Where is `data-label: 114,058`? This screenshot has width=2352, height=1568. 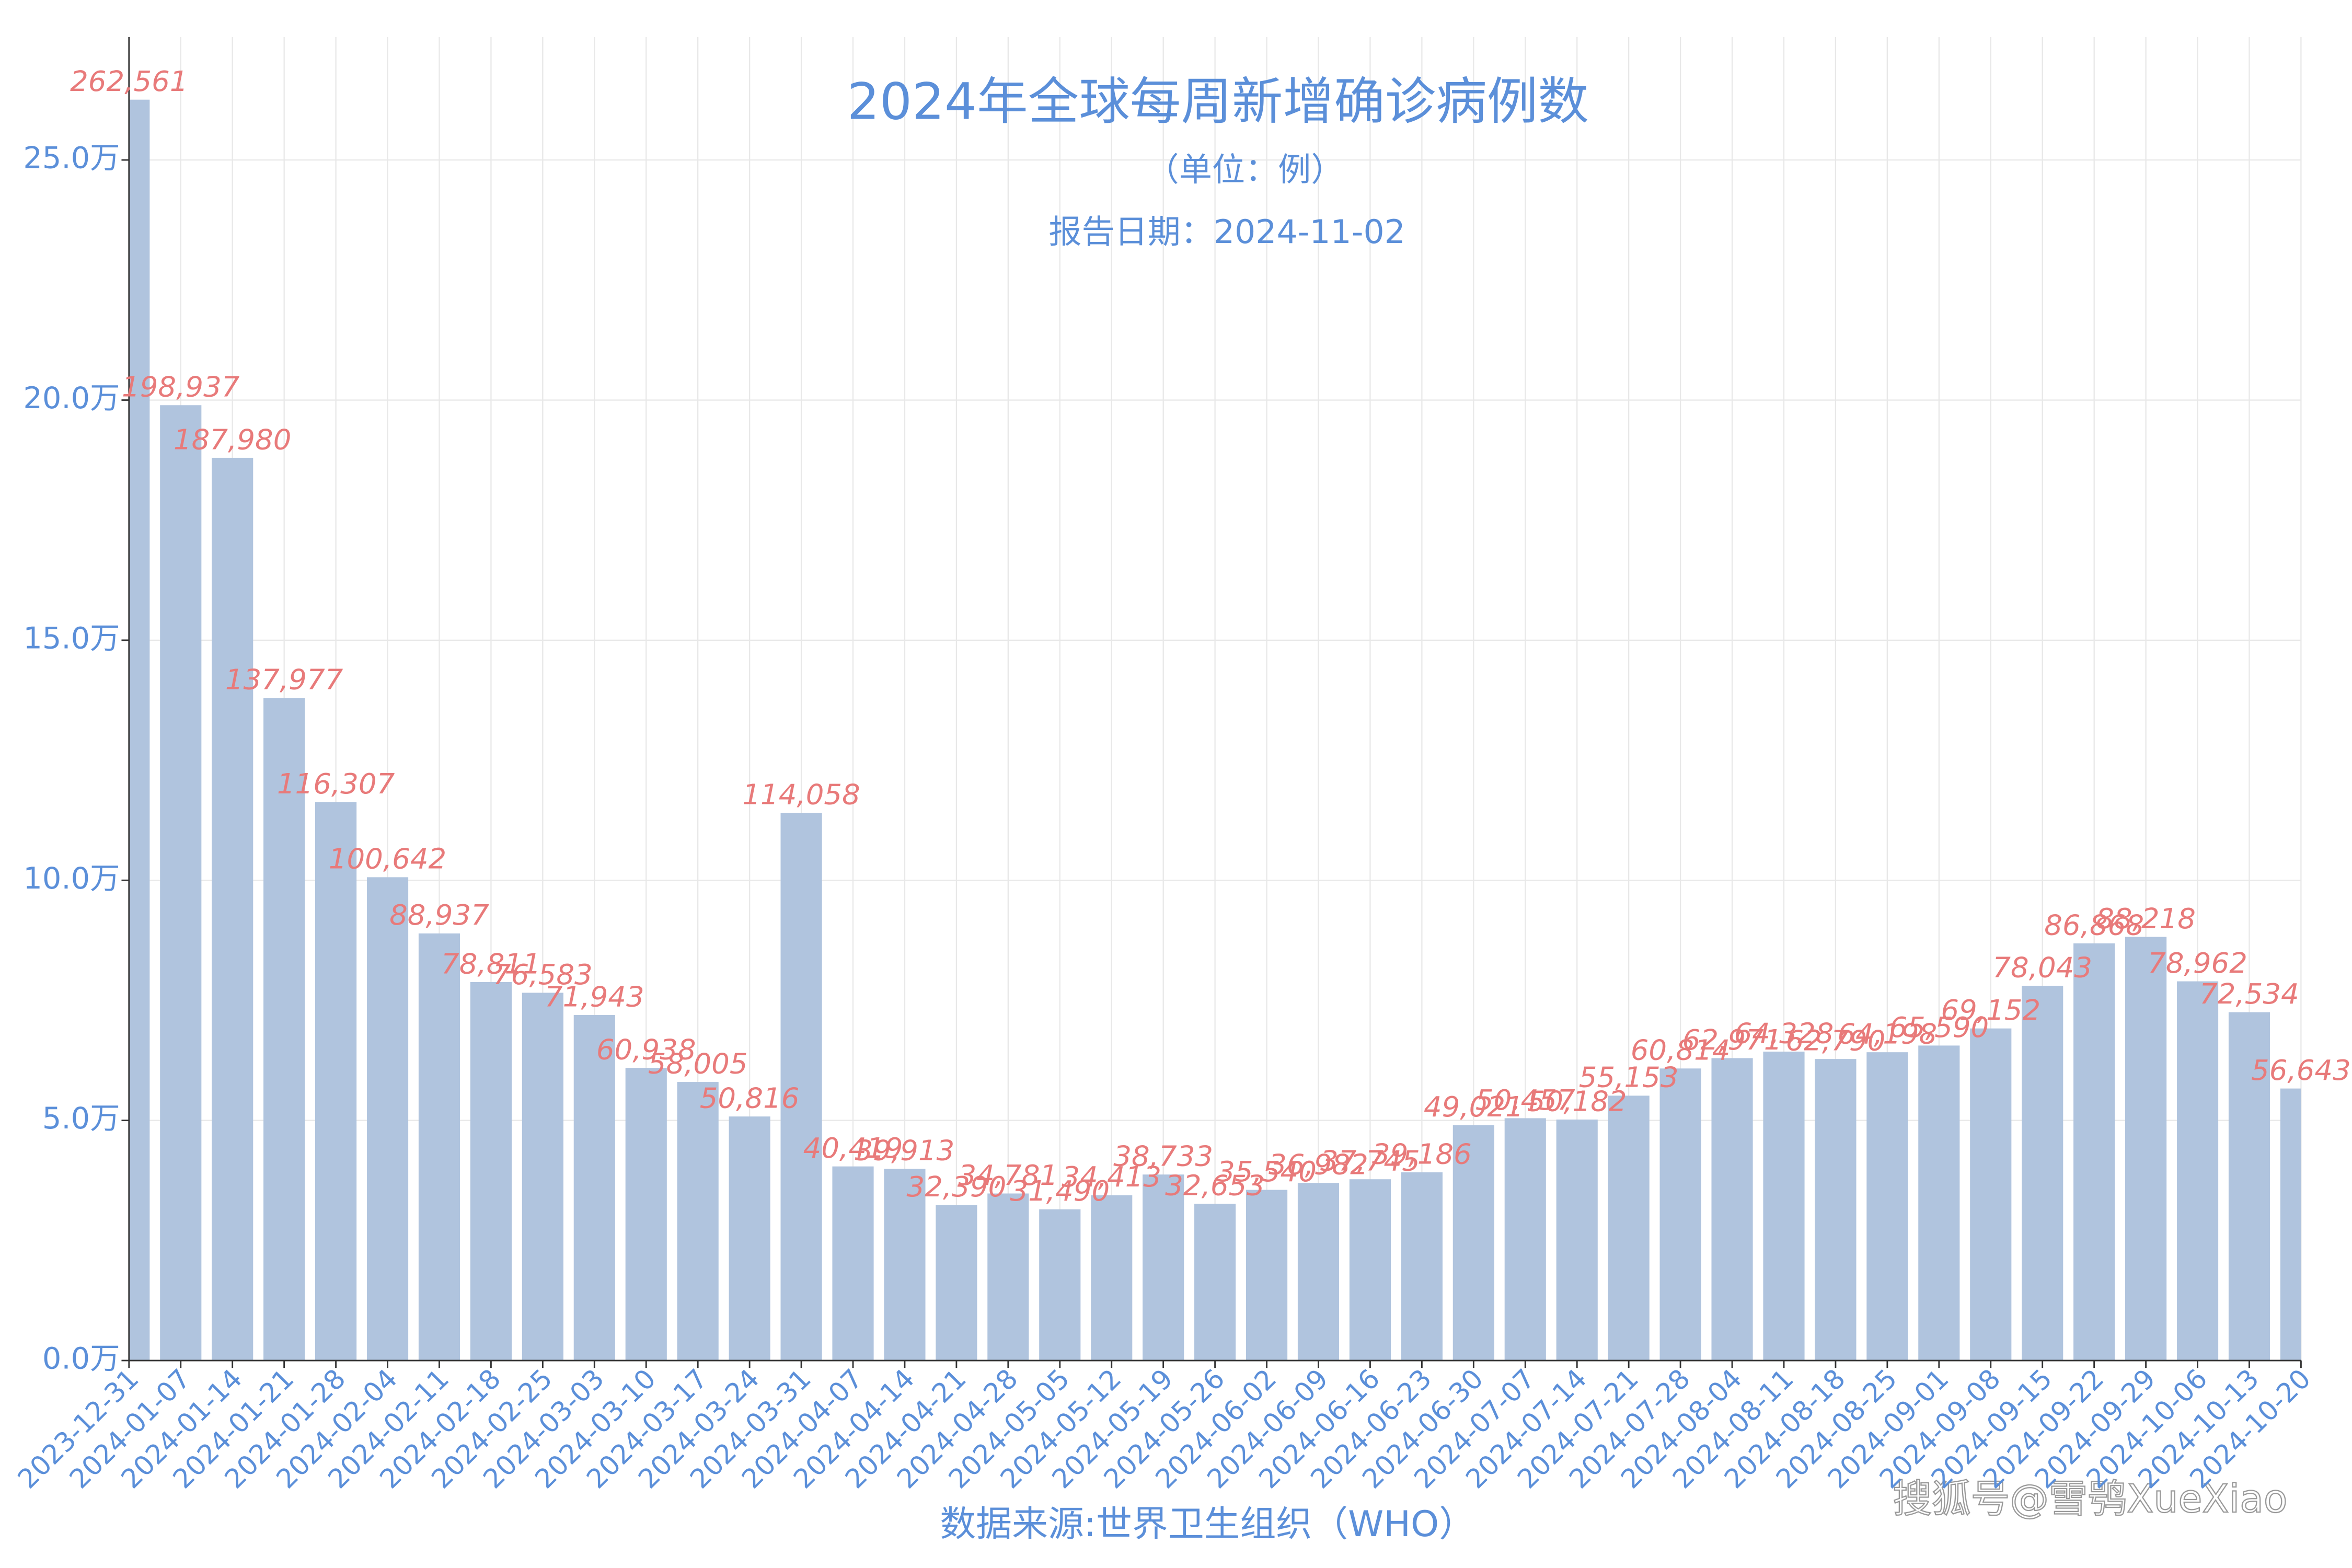
data-label: 114,058 is located at coordinates (801, 794).